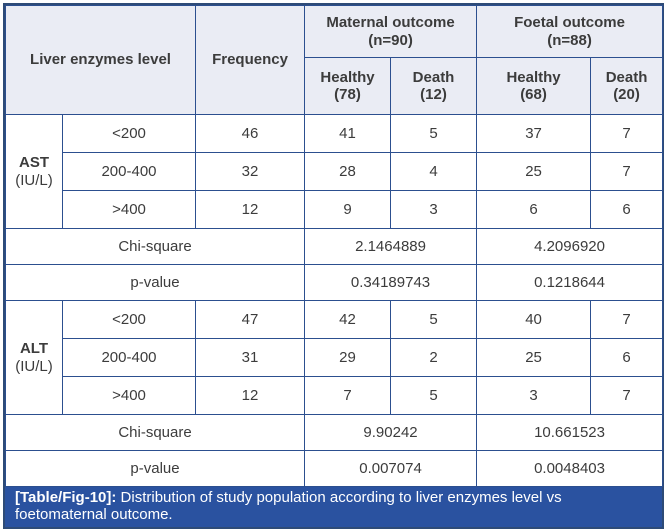 The width and height of the screenshot is (671, 531). What do you see at coordinates (570, 468) in the screenshot?
I see `stat-value-foetal-p-value: 0.0048403` at bounding box center [570, 468].